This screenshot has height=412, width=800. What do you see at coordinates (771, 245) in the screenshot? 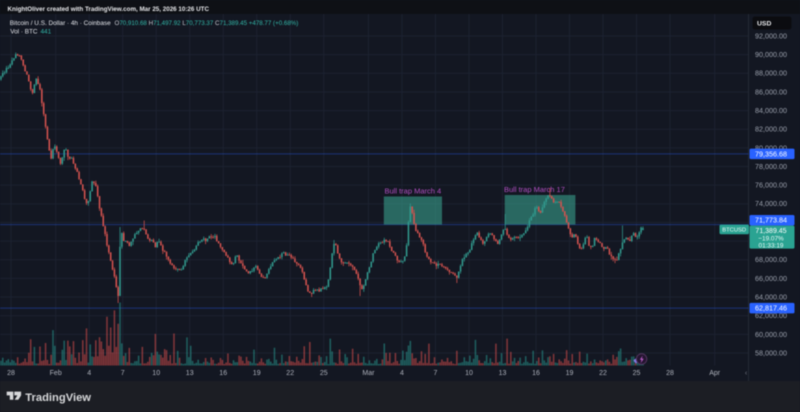
I see `svg-text: 01:33:19` at bounding box center [771, 245].